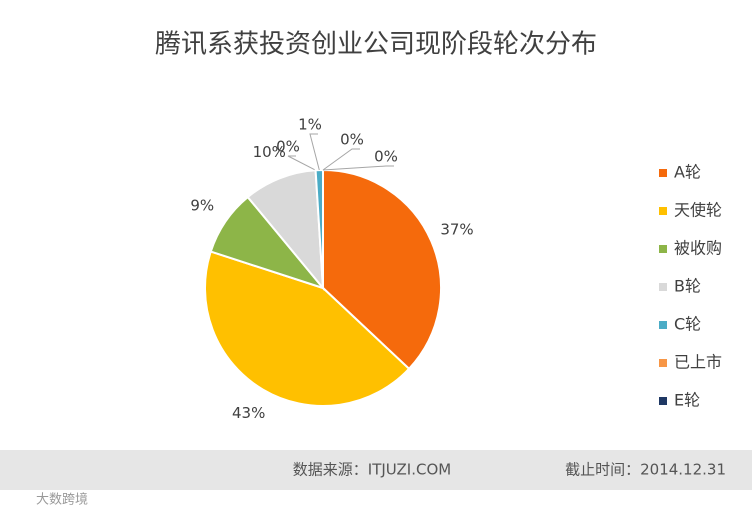 The width and height of the screenshot is (752, 513). What do you see at coordinates (269, 152) in the screenshot?
I see `data-label: 10%` at bounding box center [269, 152].